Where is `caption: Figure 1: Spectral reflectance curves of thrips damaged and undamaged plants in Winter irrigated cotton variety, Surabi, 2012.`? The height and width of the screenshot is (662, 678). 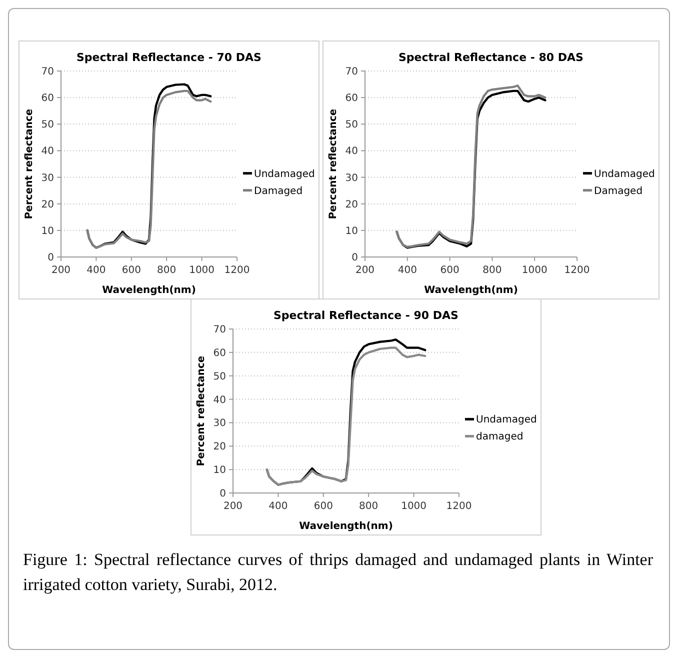
caption: Figure 1: Spectral reflectance curves of thrips damaged and undamaged plants in Winter irrigated cotton variety, Surabi, 2012. is located at coordinates (338, 572).